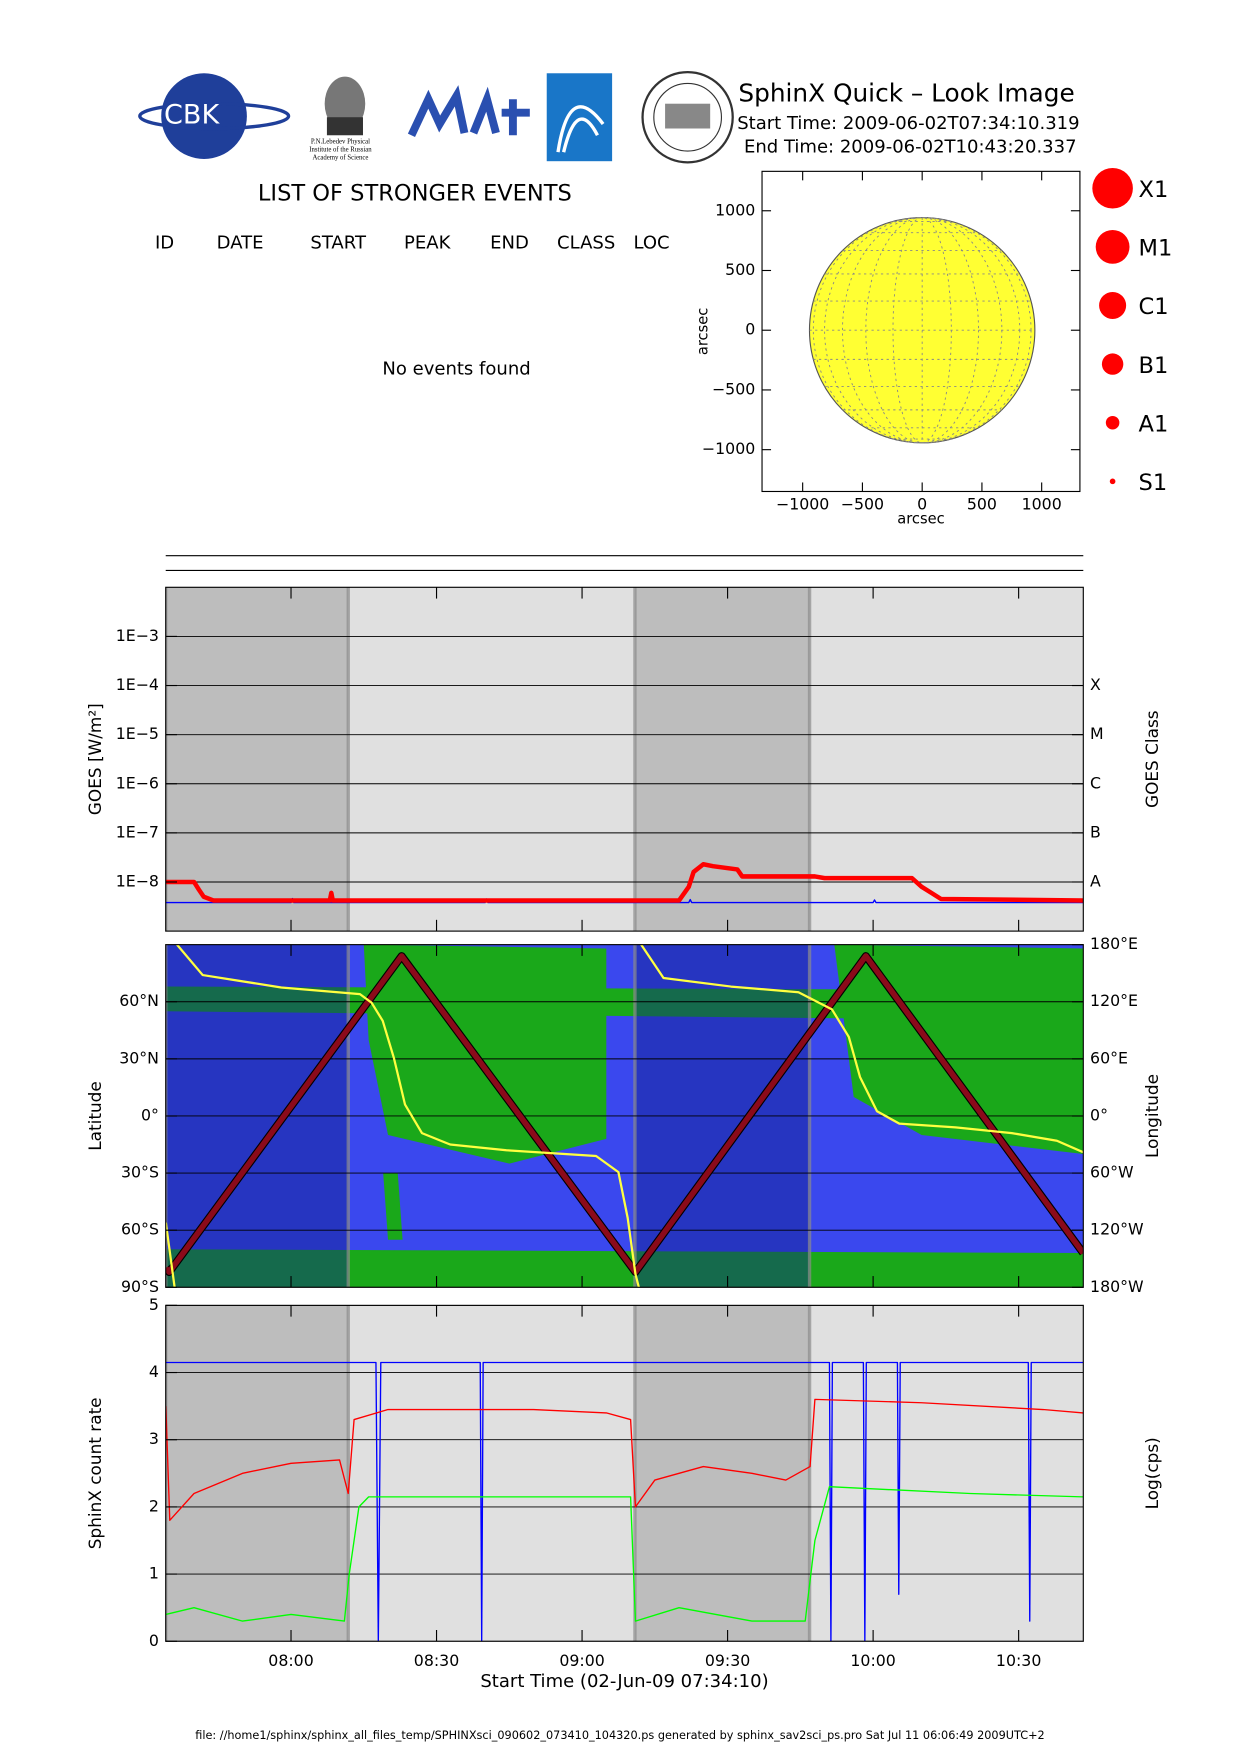 The width and height of the screenshot is (1240, 1754). What do you see at coordinates (436, 1660) in the screenshot?
I see `x-tick-label: 08:30` at bounding box center [436, 1660].